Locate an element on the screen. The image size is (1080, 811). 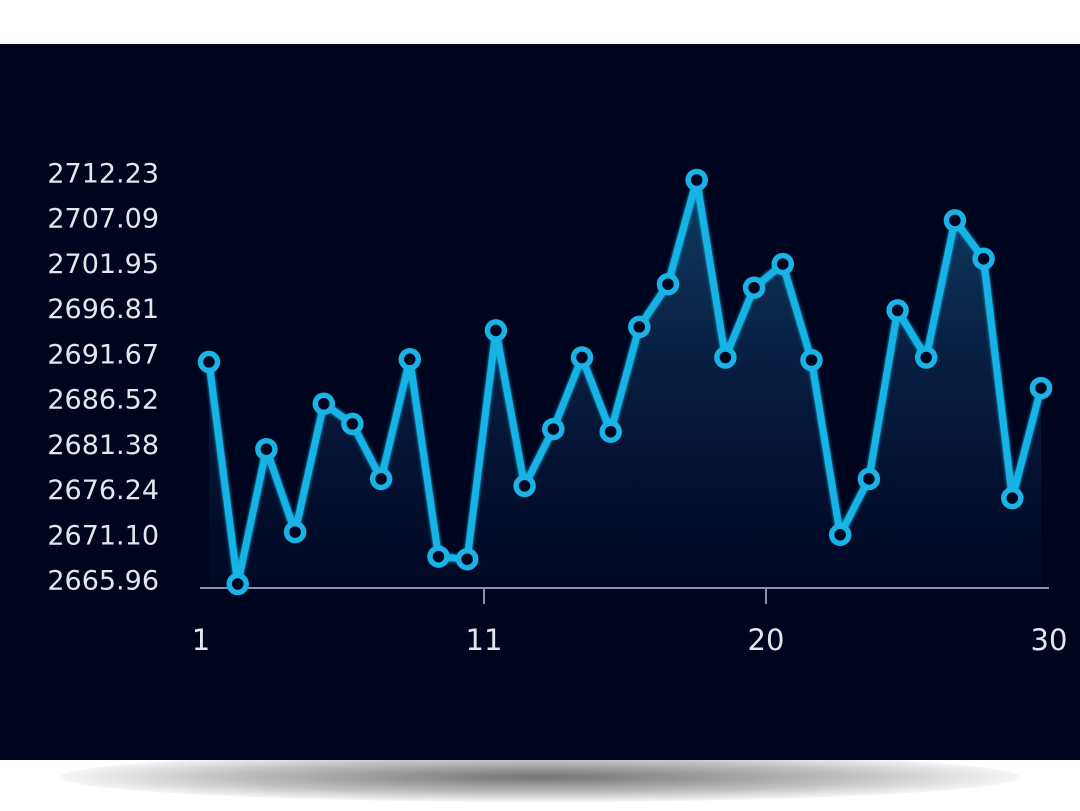
y-tick-label: 2701.95 is located at coordinates (103, 264).